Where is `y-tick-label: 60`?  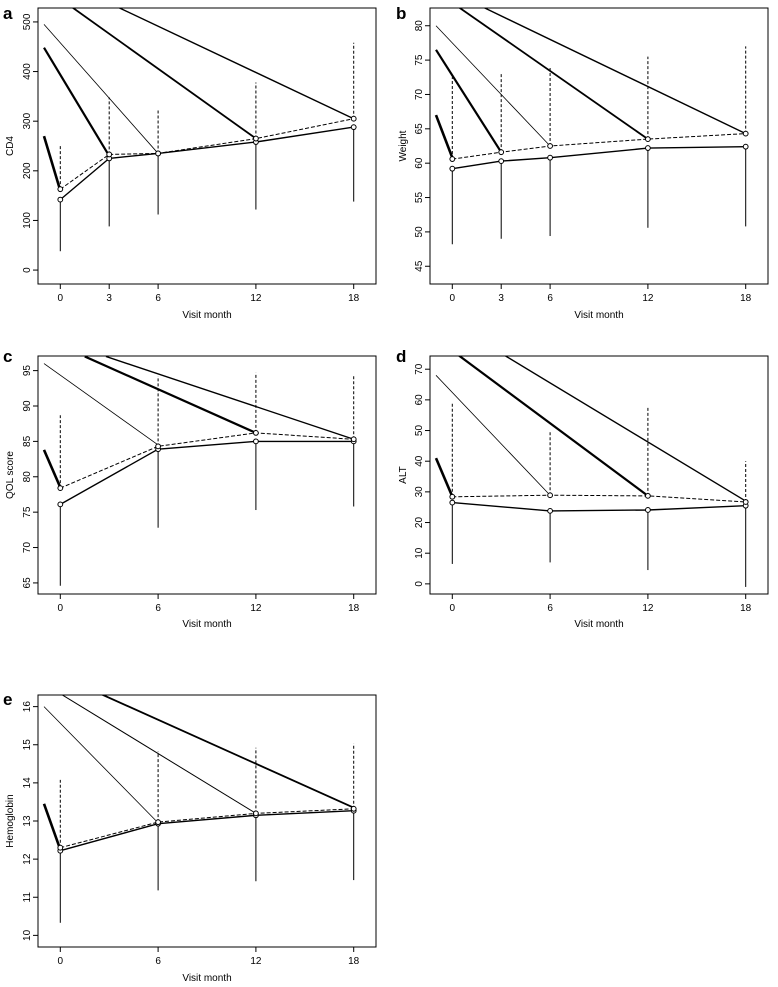
y-tick-label: 60 is located at coordinates (419, 163).